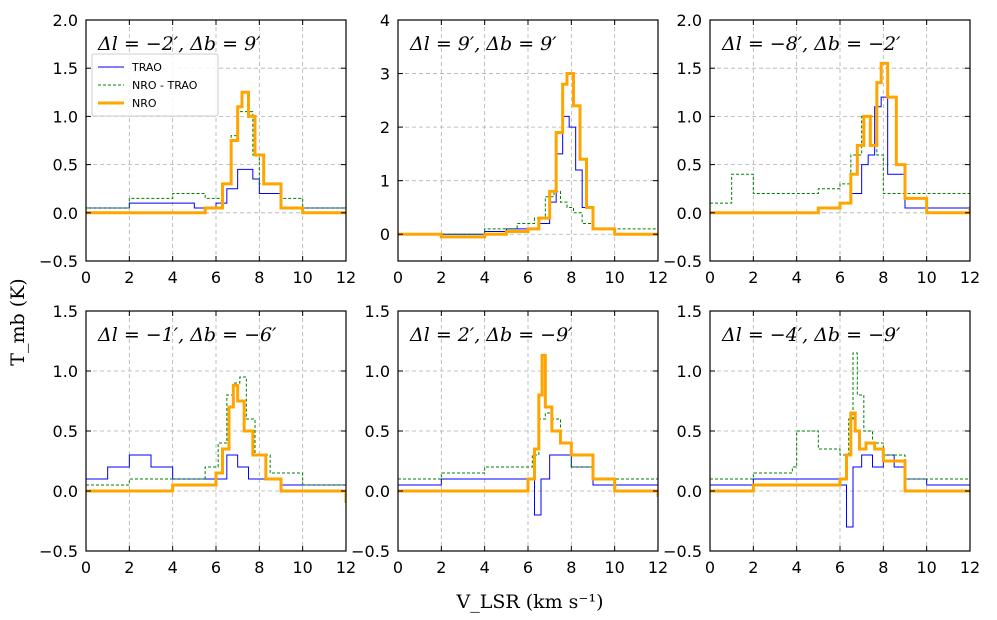 The image size is (997, 620). I want to click on panel-annotation: Δl = 2′, Δb = −9′, so click(491, 335).